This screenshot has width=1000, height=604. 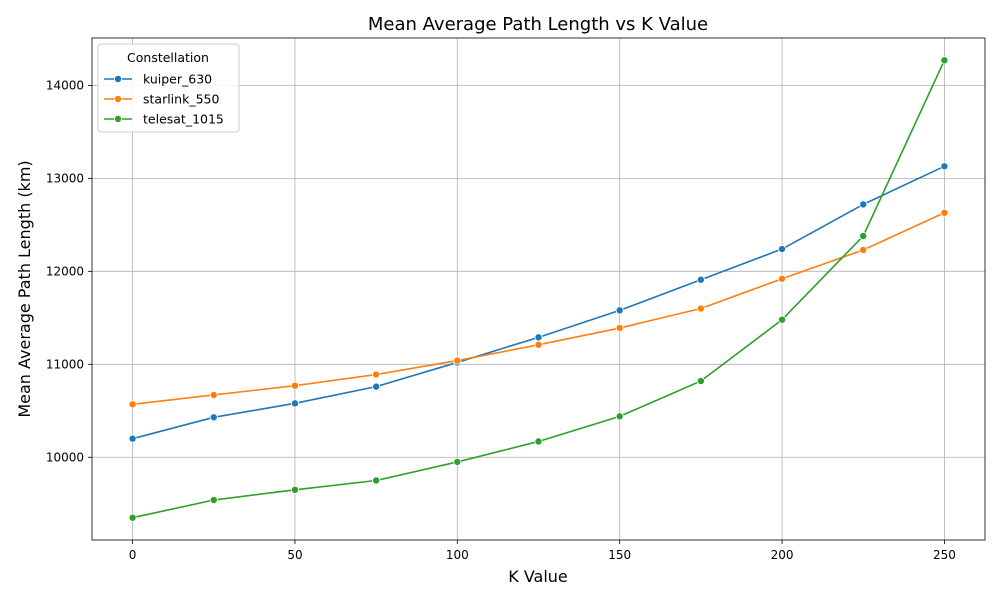 I want to click on x-axis-title: K Value, so click(x=538, y=576).